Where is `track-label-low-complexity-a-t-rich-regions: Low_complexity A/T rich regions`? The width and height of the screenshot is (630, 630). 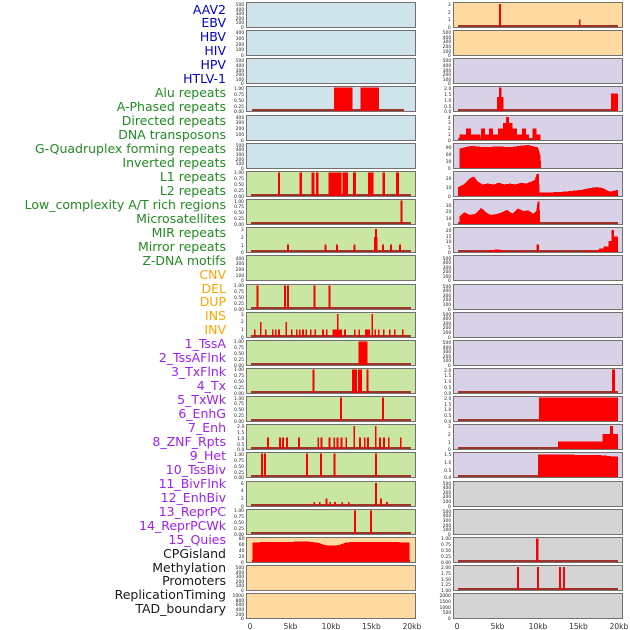 track-label-low-complexity-a-t-rich-regions: Low_complexity A/T rich regions is located at coordinates (125, 204).